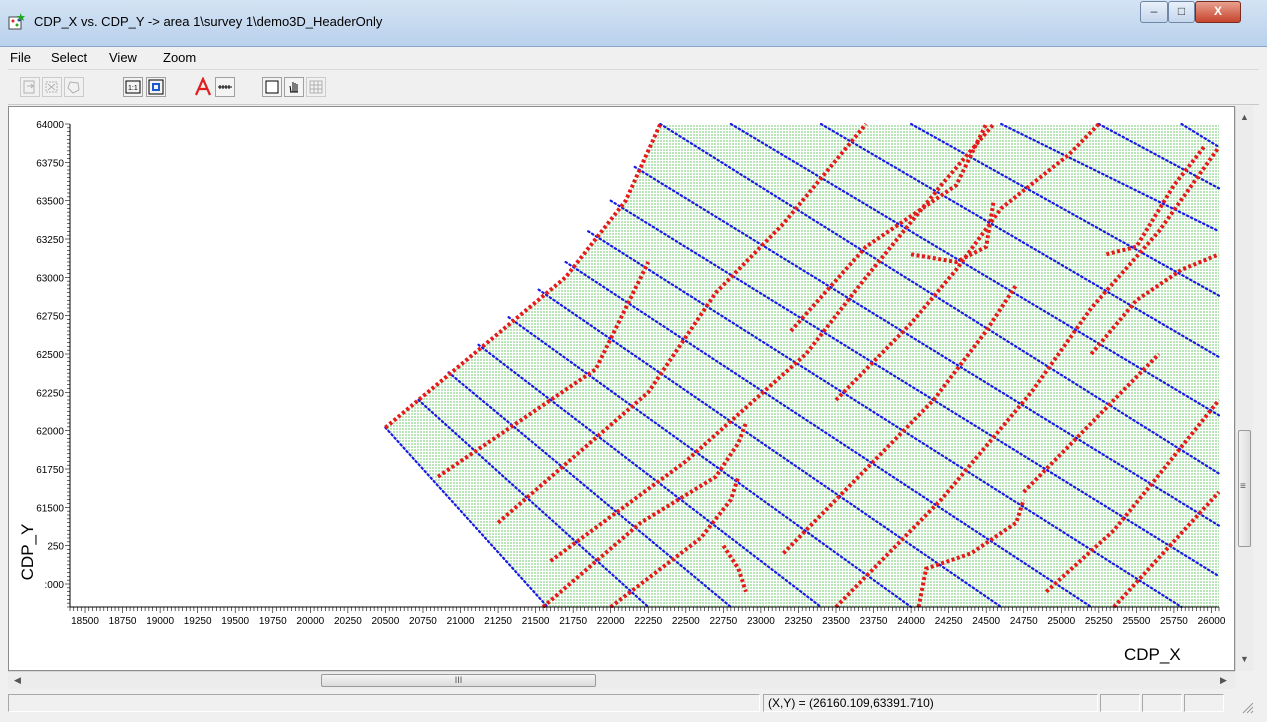 The image size is (1267, 722). I want to click on y-tick-label: :000, so click(55, 585).